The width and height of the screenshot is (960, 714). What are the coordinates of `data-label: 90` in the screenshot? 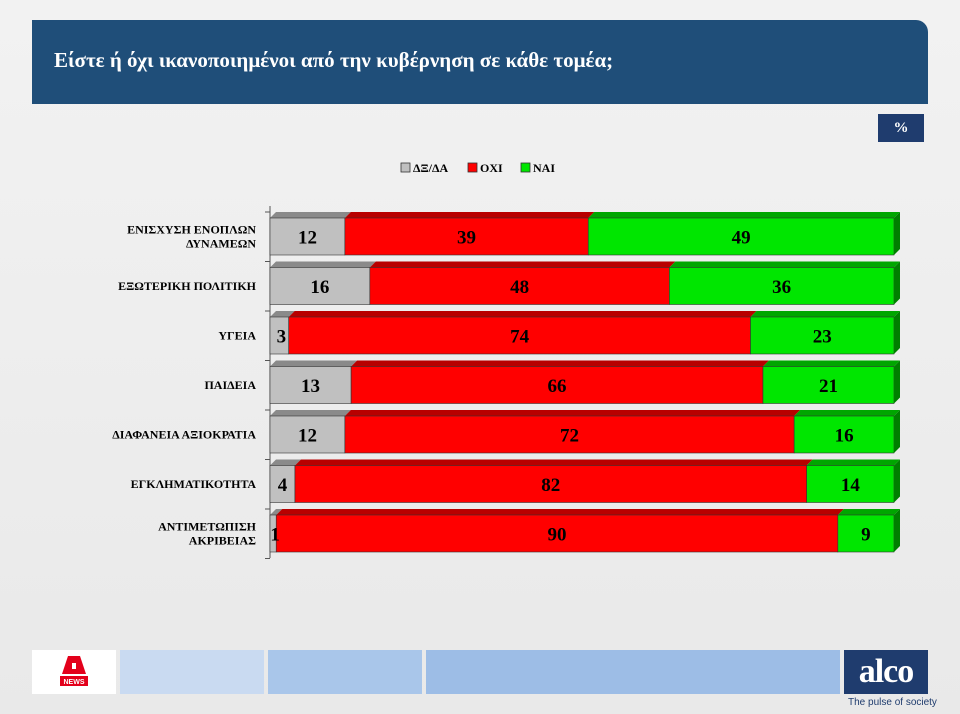 It's located at (557, 535).